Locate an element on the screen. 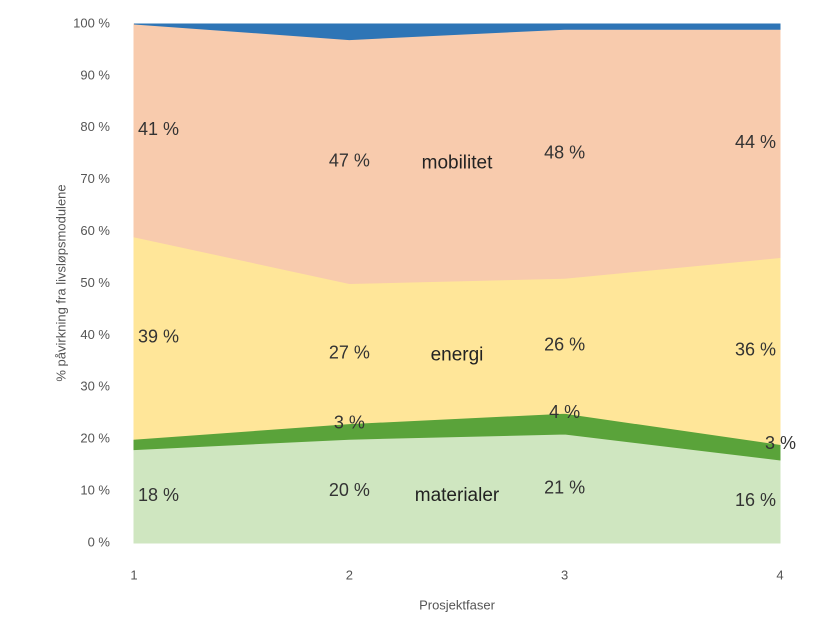 The width and height of the screenshot is (816, 617). x-axis-label: Prosjektfaser is located at coordinates (457, 604).